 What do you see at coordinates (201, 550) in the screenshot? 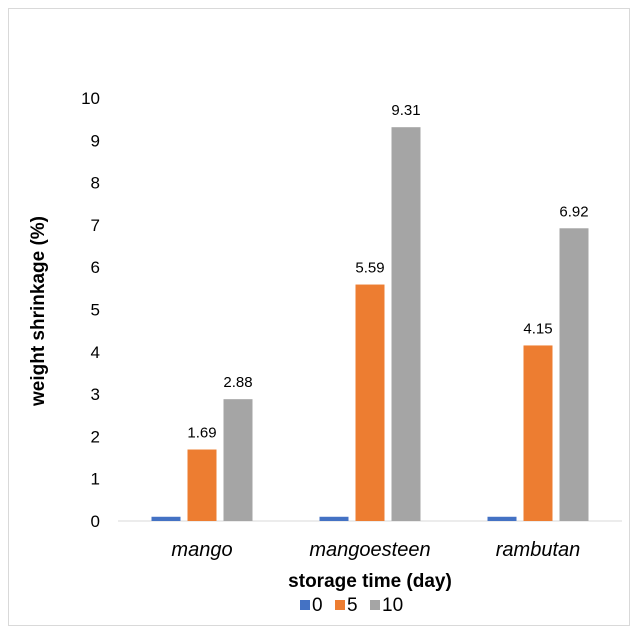
I see `x-category-label: mango` at bounding box center [201, 550].